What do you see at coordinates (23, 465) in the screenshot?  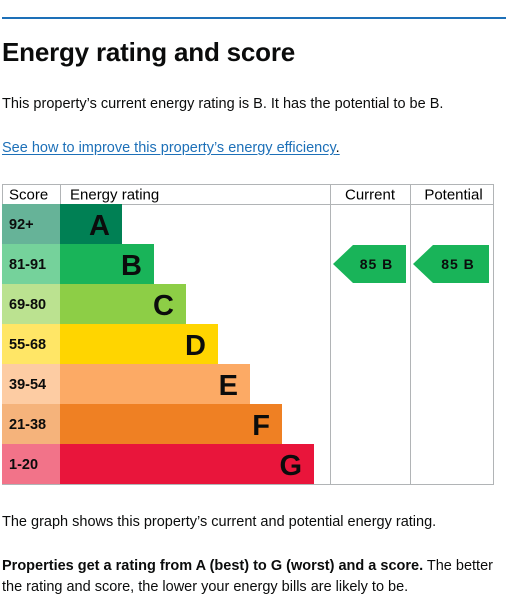 I see `band-score-label: 1-20` at bounding box center [23, 465].